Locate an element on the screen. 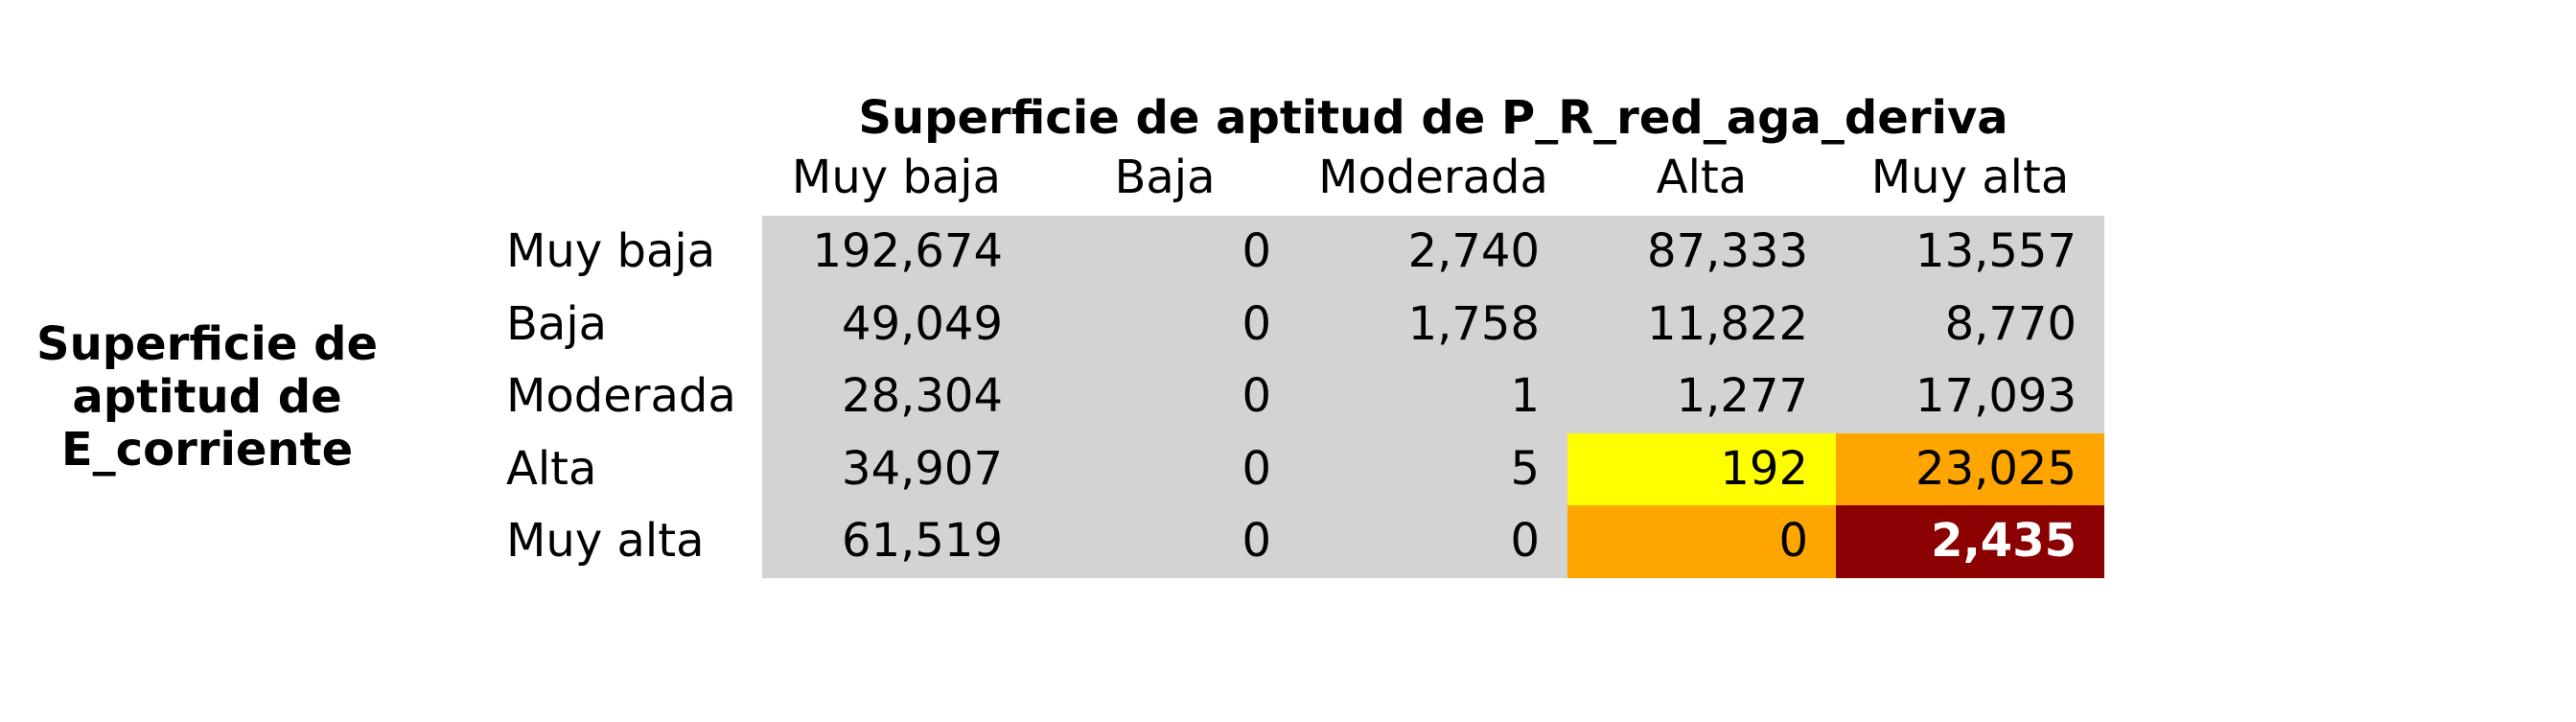 The width and height of the screenshot is (2576, 722). table-cell: 23,025 is located at coordinates (1970, 469).